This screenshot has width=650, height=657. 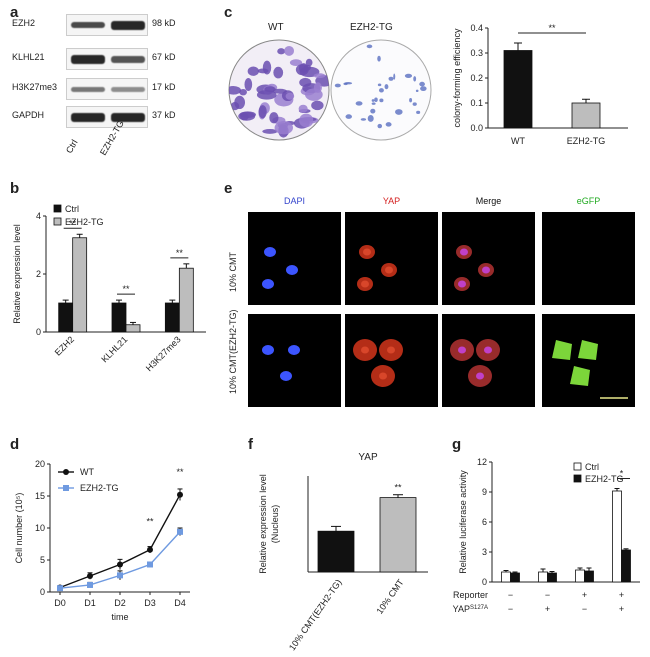 What do you see at coordinates (470, 609) in the screenshot?
I see `row-label: YAPS127A` at bounding box center [470, 609].